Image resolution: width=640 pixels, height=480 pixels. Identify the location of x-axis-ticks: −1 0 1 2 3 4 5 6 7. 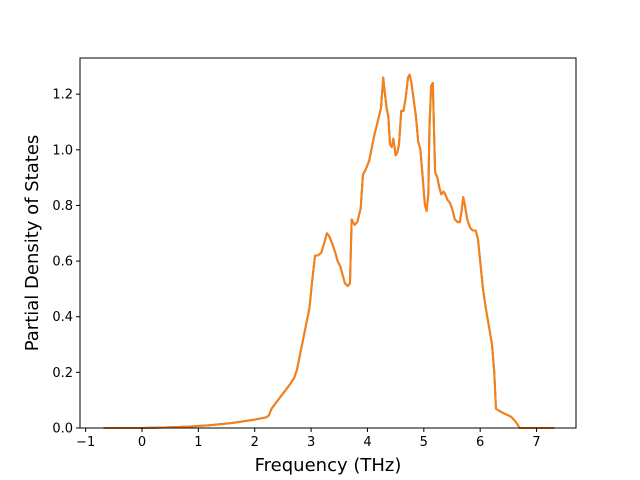
(308, 439).